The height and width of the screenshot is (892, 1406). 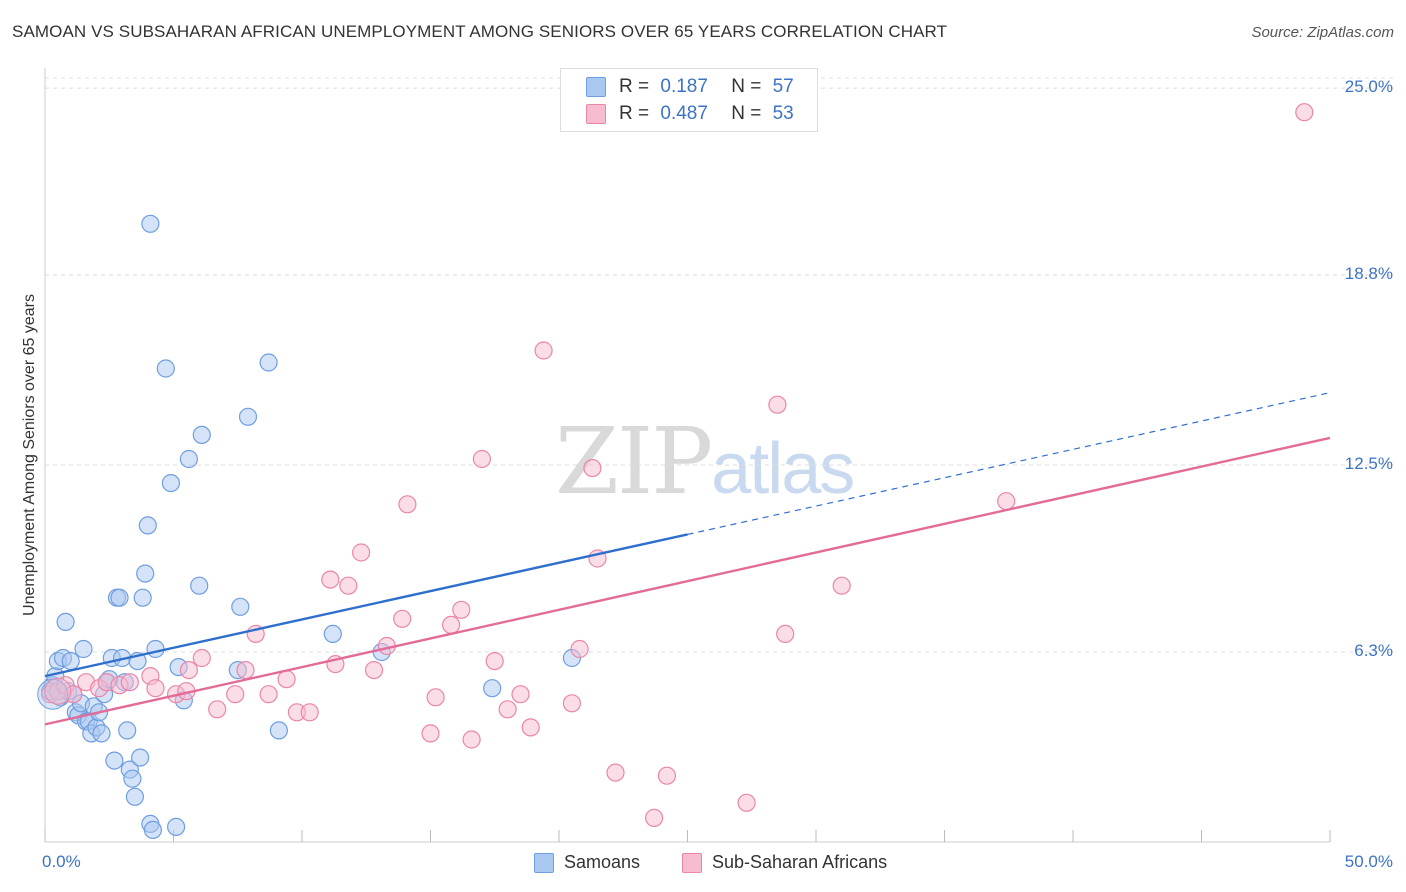 What do you see at coordinates (1368, 861) in the screenshot?
I see `x-tick-label: 50.0%` at bounding box center [1368, 861].